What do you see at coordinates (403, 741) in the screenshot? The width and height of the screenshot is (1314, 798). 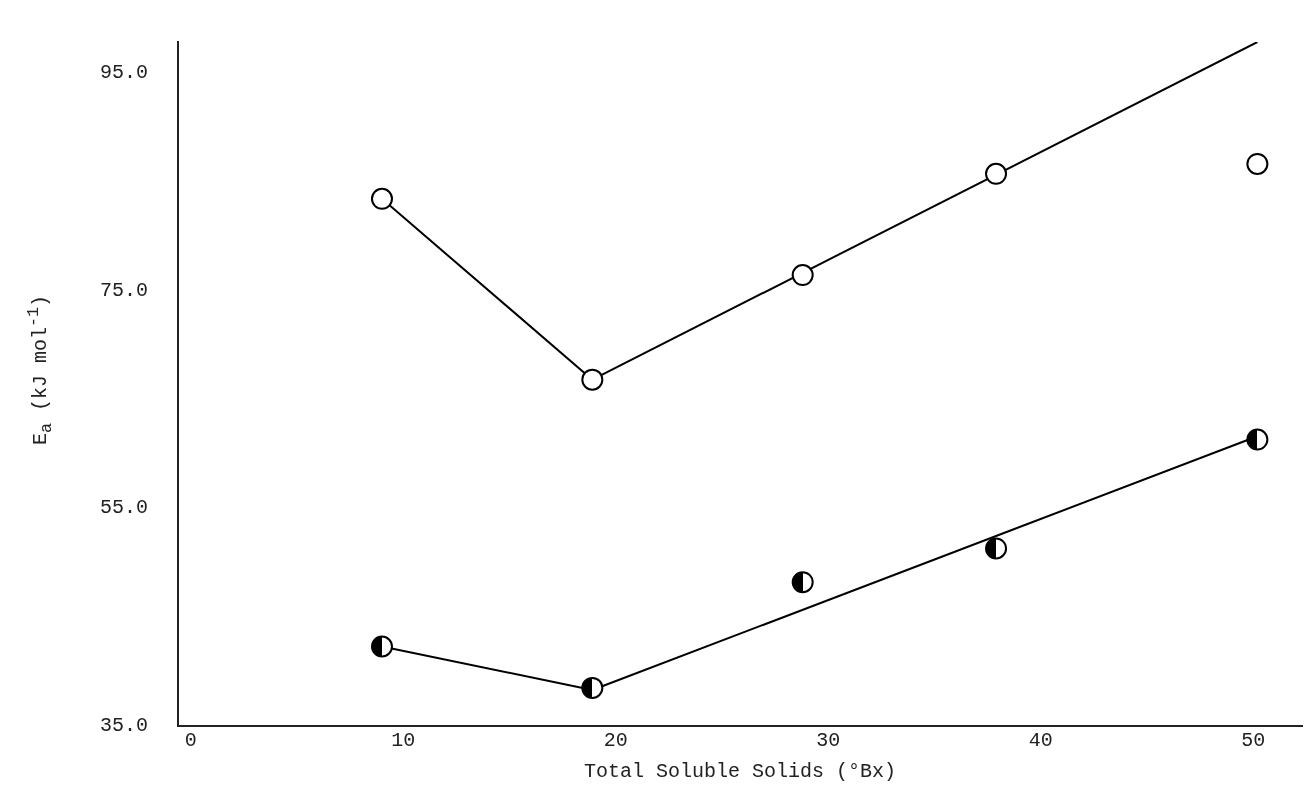 I see `x-tick-label: 10` at bounding box center [403, 741].